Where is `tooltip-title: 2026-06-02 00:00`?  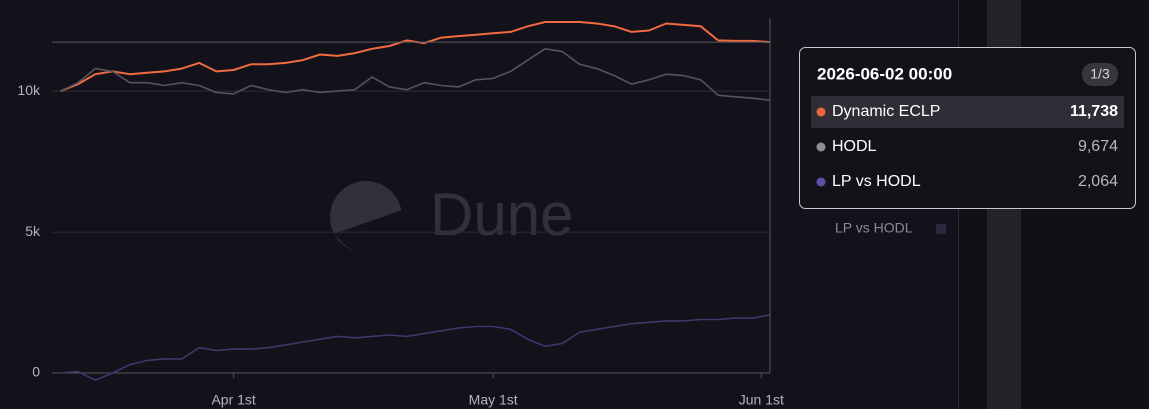
tooltip-title: 2026-06-02 00:00 is located at coordinates (884, 73).